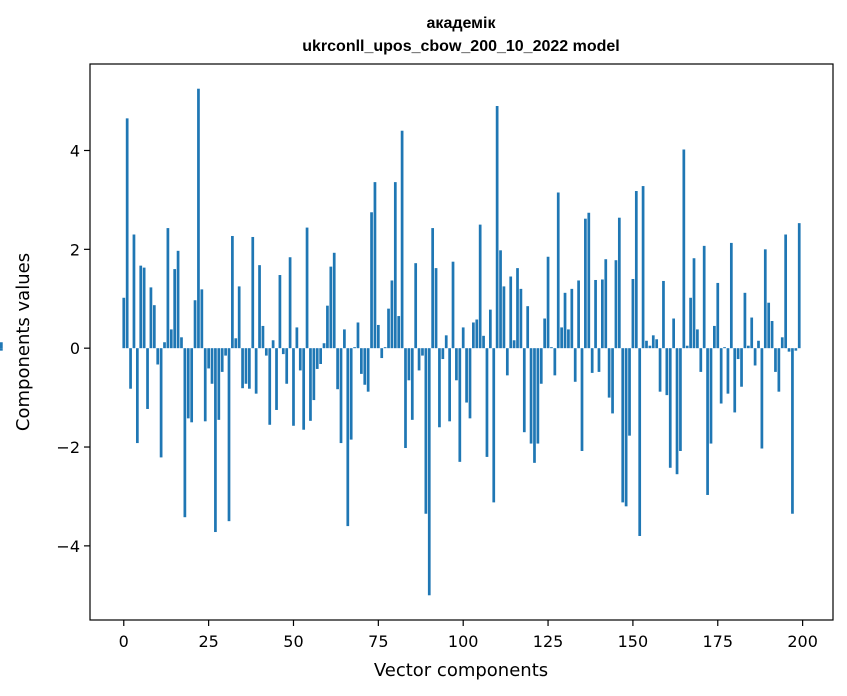 This screenshot has height=696, width=847. I want to click on x-tick-label: 100, so click(463, 641).